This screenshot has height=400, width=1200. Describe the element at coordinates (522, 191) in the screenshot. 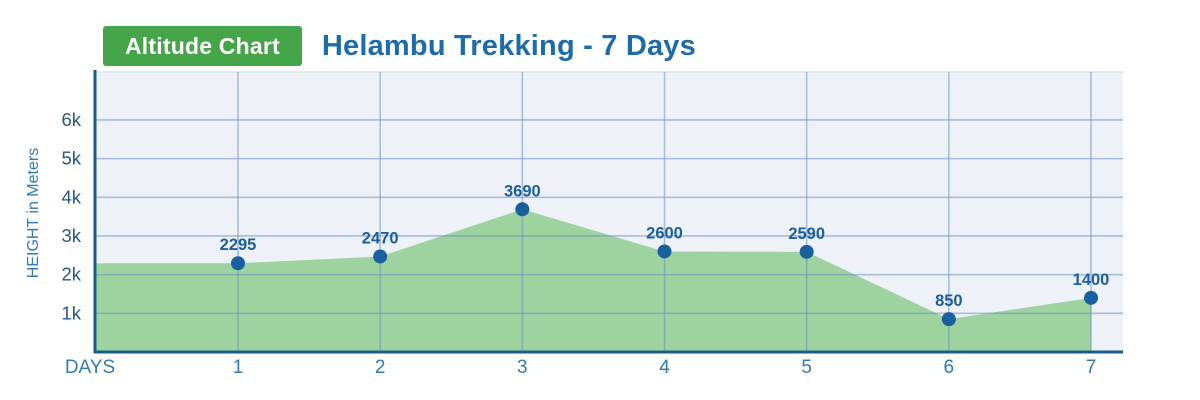

I see `value-label-day-3: 3690` at that location.